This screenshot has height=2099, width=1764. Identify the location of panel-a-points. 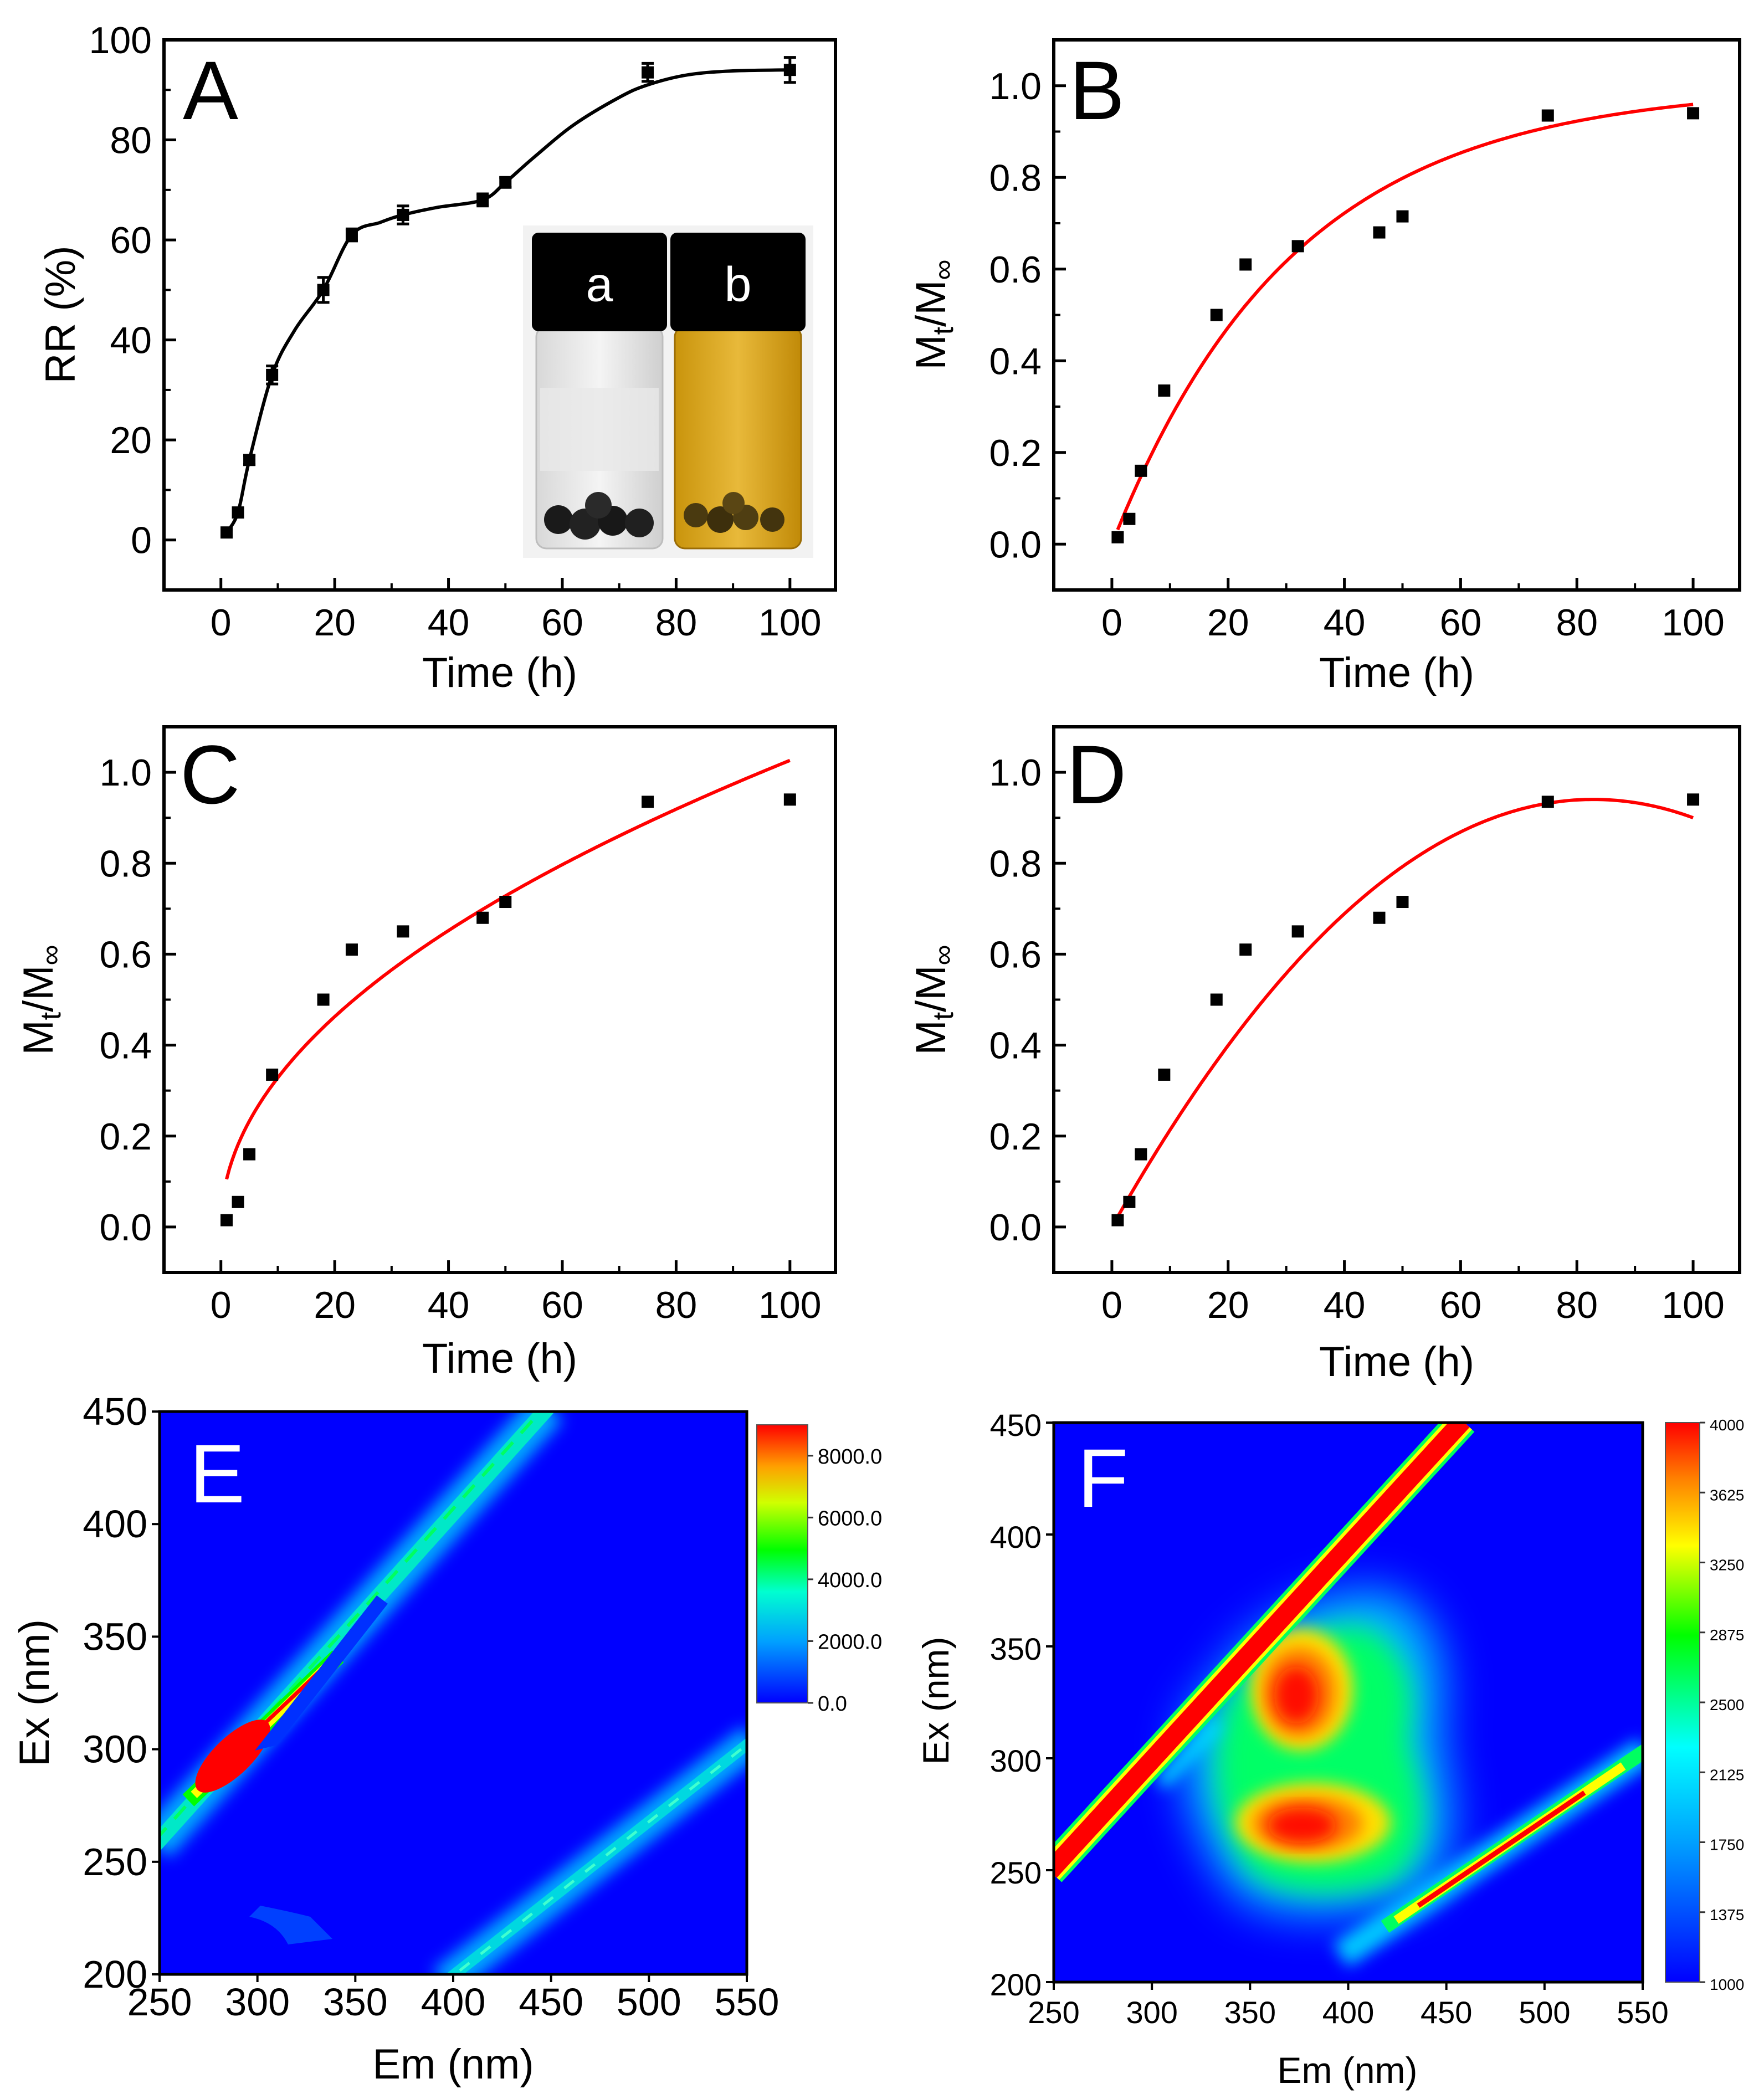
(508, 301).